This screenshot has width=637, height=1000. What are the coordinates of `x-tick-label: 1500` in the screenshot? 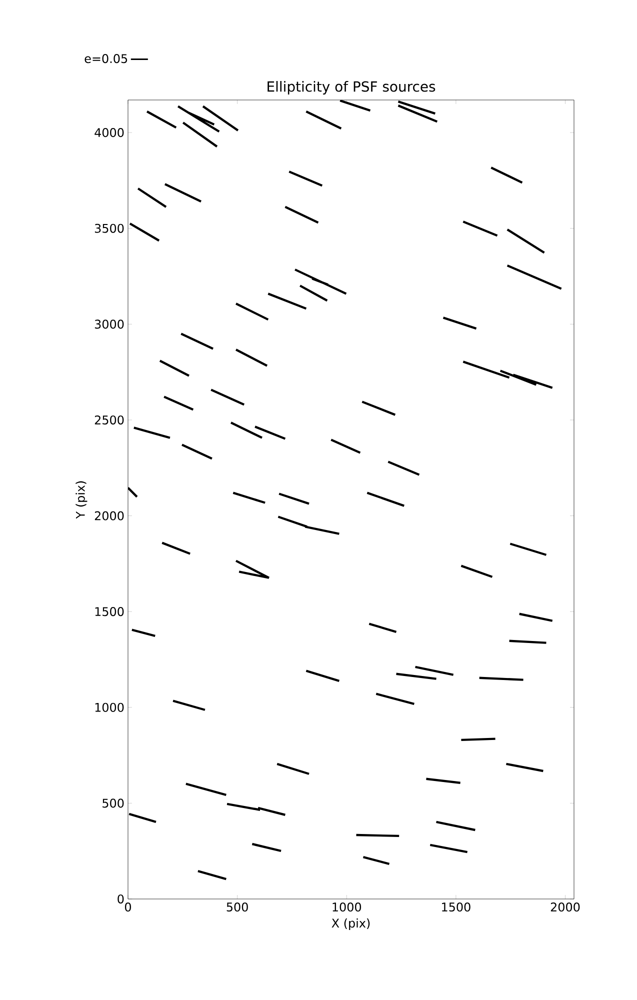 It's located at (456, 907).